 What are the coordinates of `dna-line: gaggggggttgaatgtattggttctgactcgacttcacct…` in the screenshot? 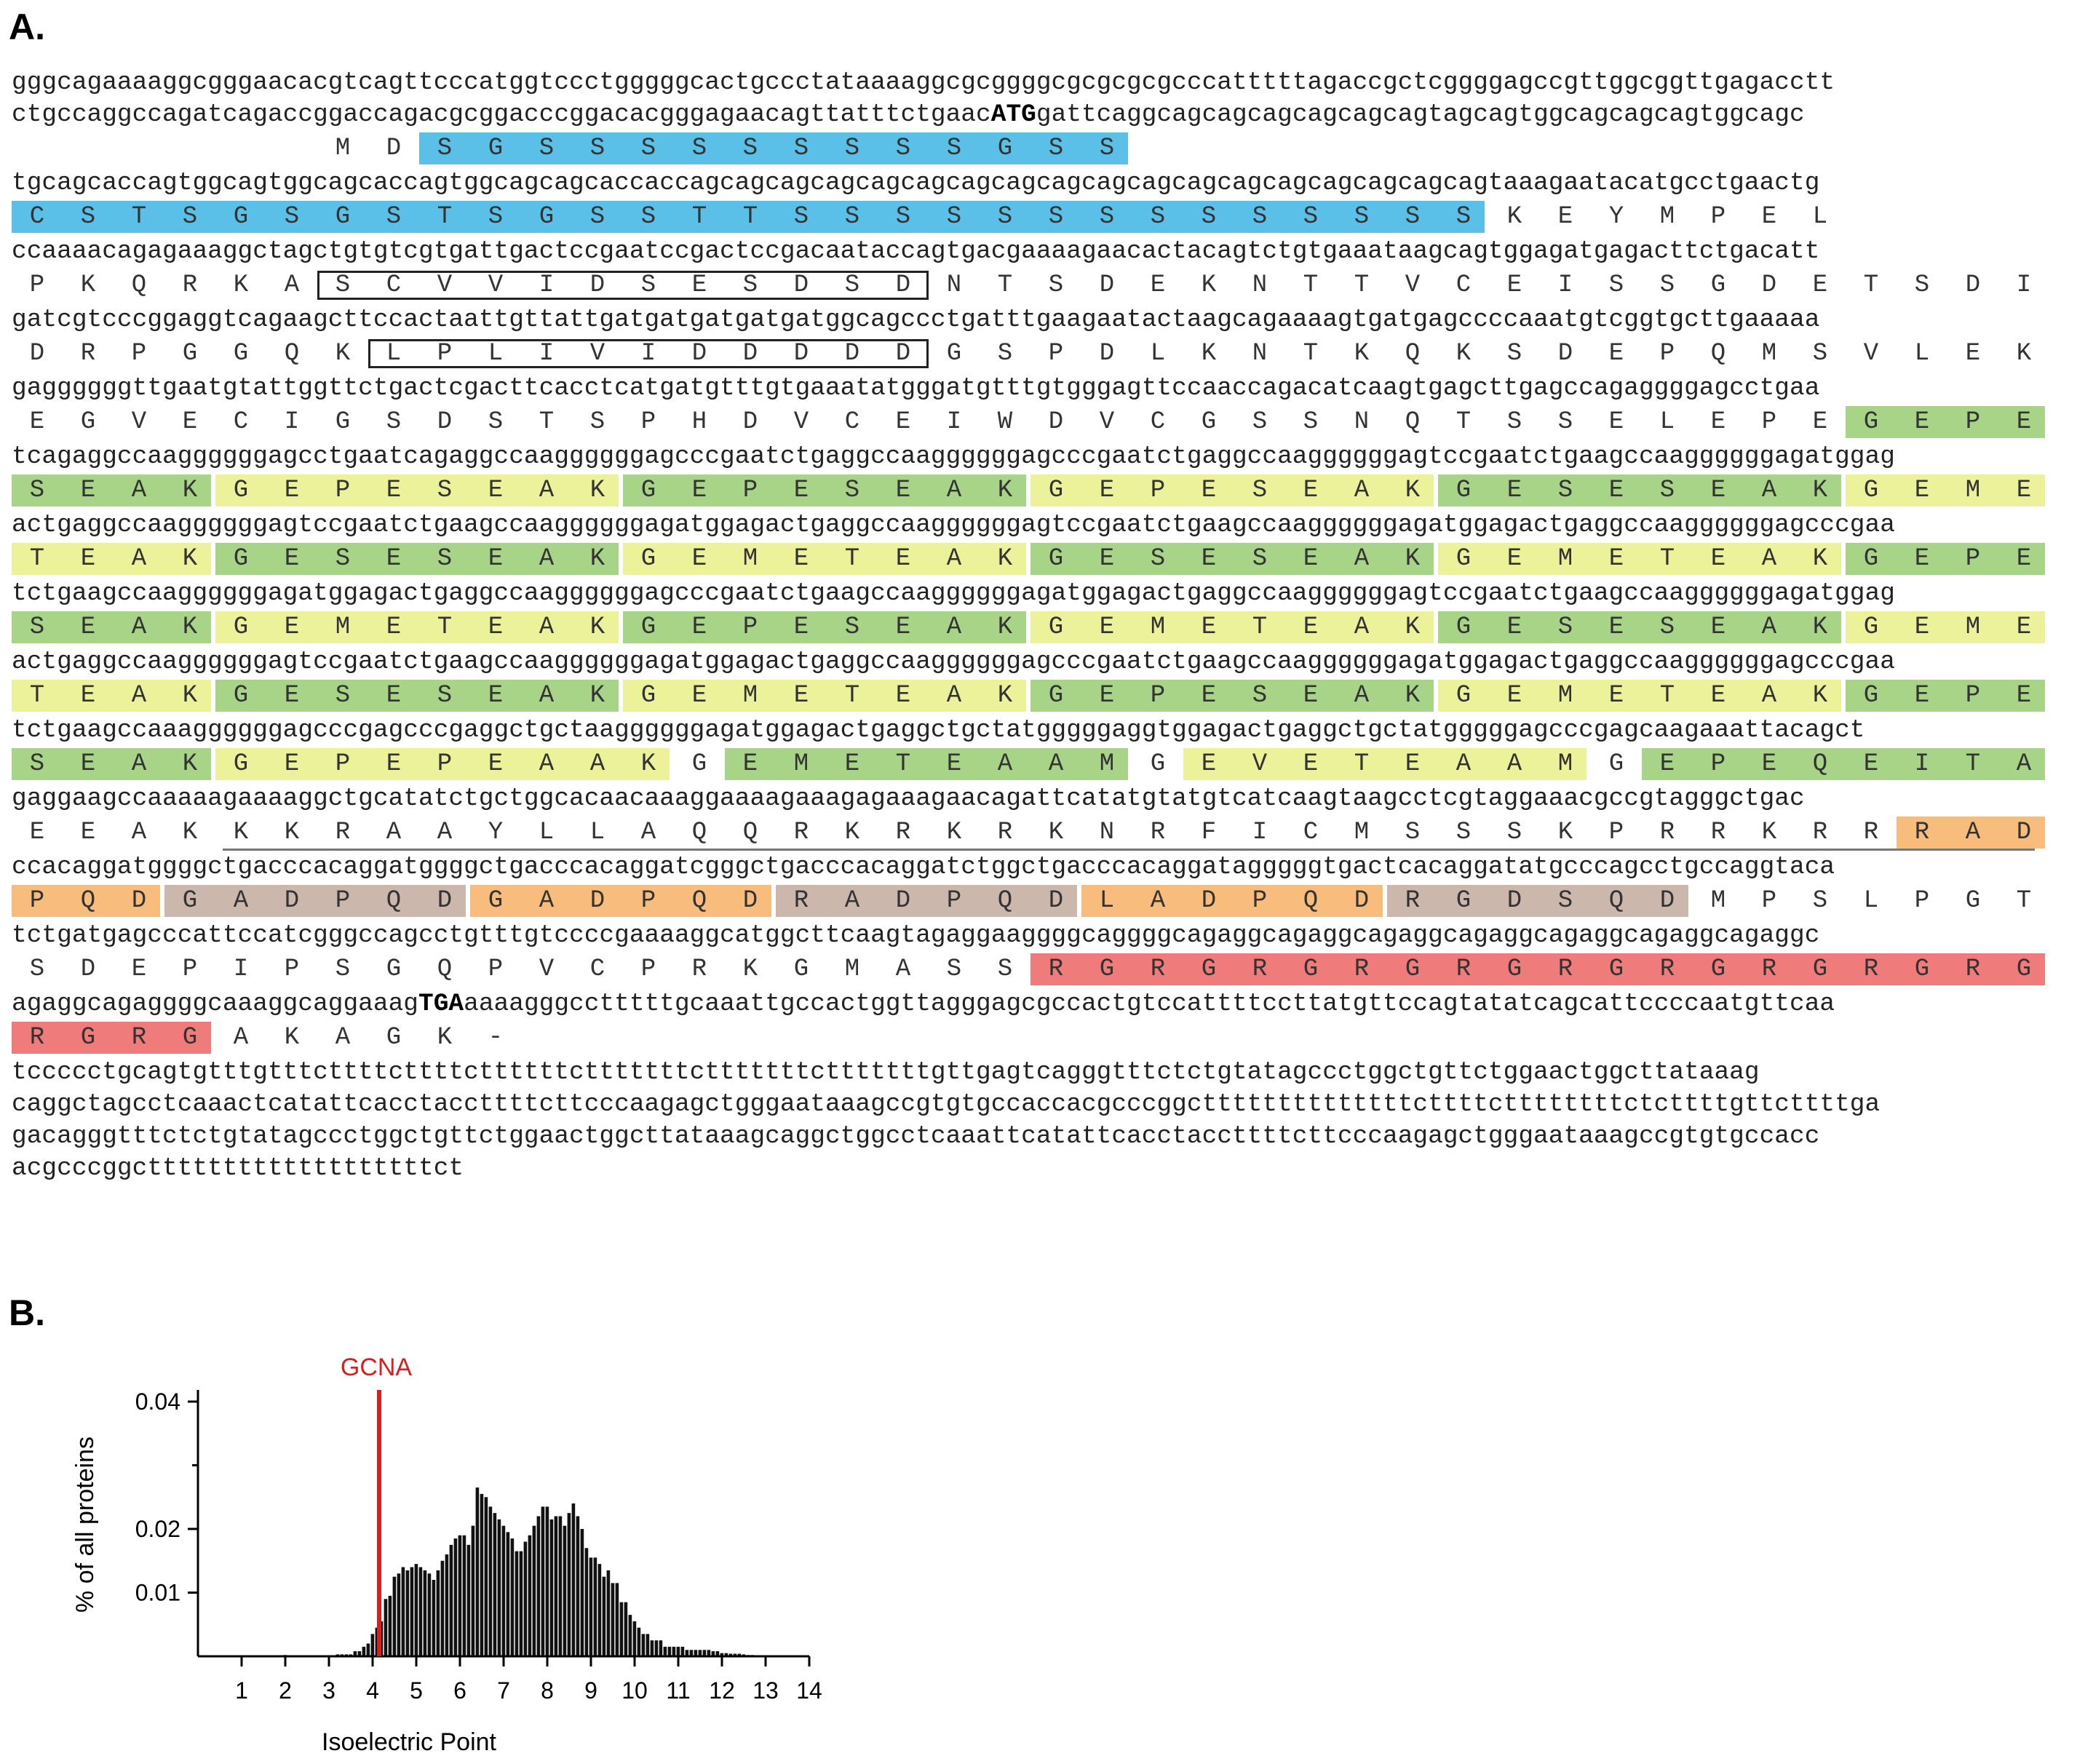 It's located at (916, 388).